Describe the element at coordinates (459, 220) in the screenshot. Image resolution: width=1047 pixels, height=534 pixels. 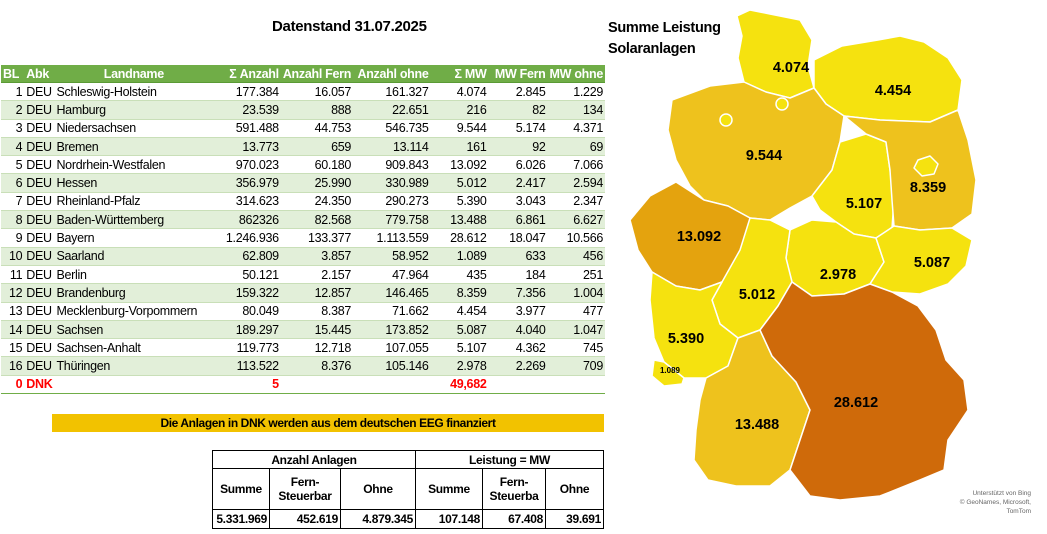
I see `table-cell: 13.488` at that location.